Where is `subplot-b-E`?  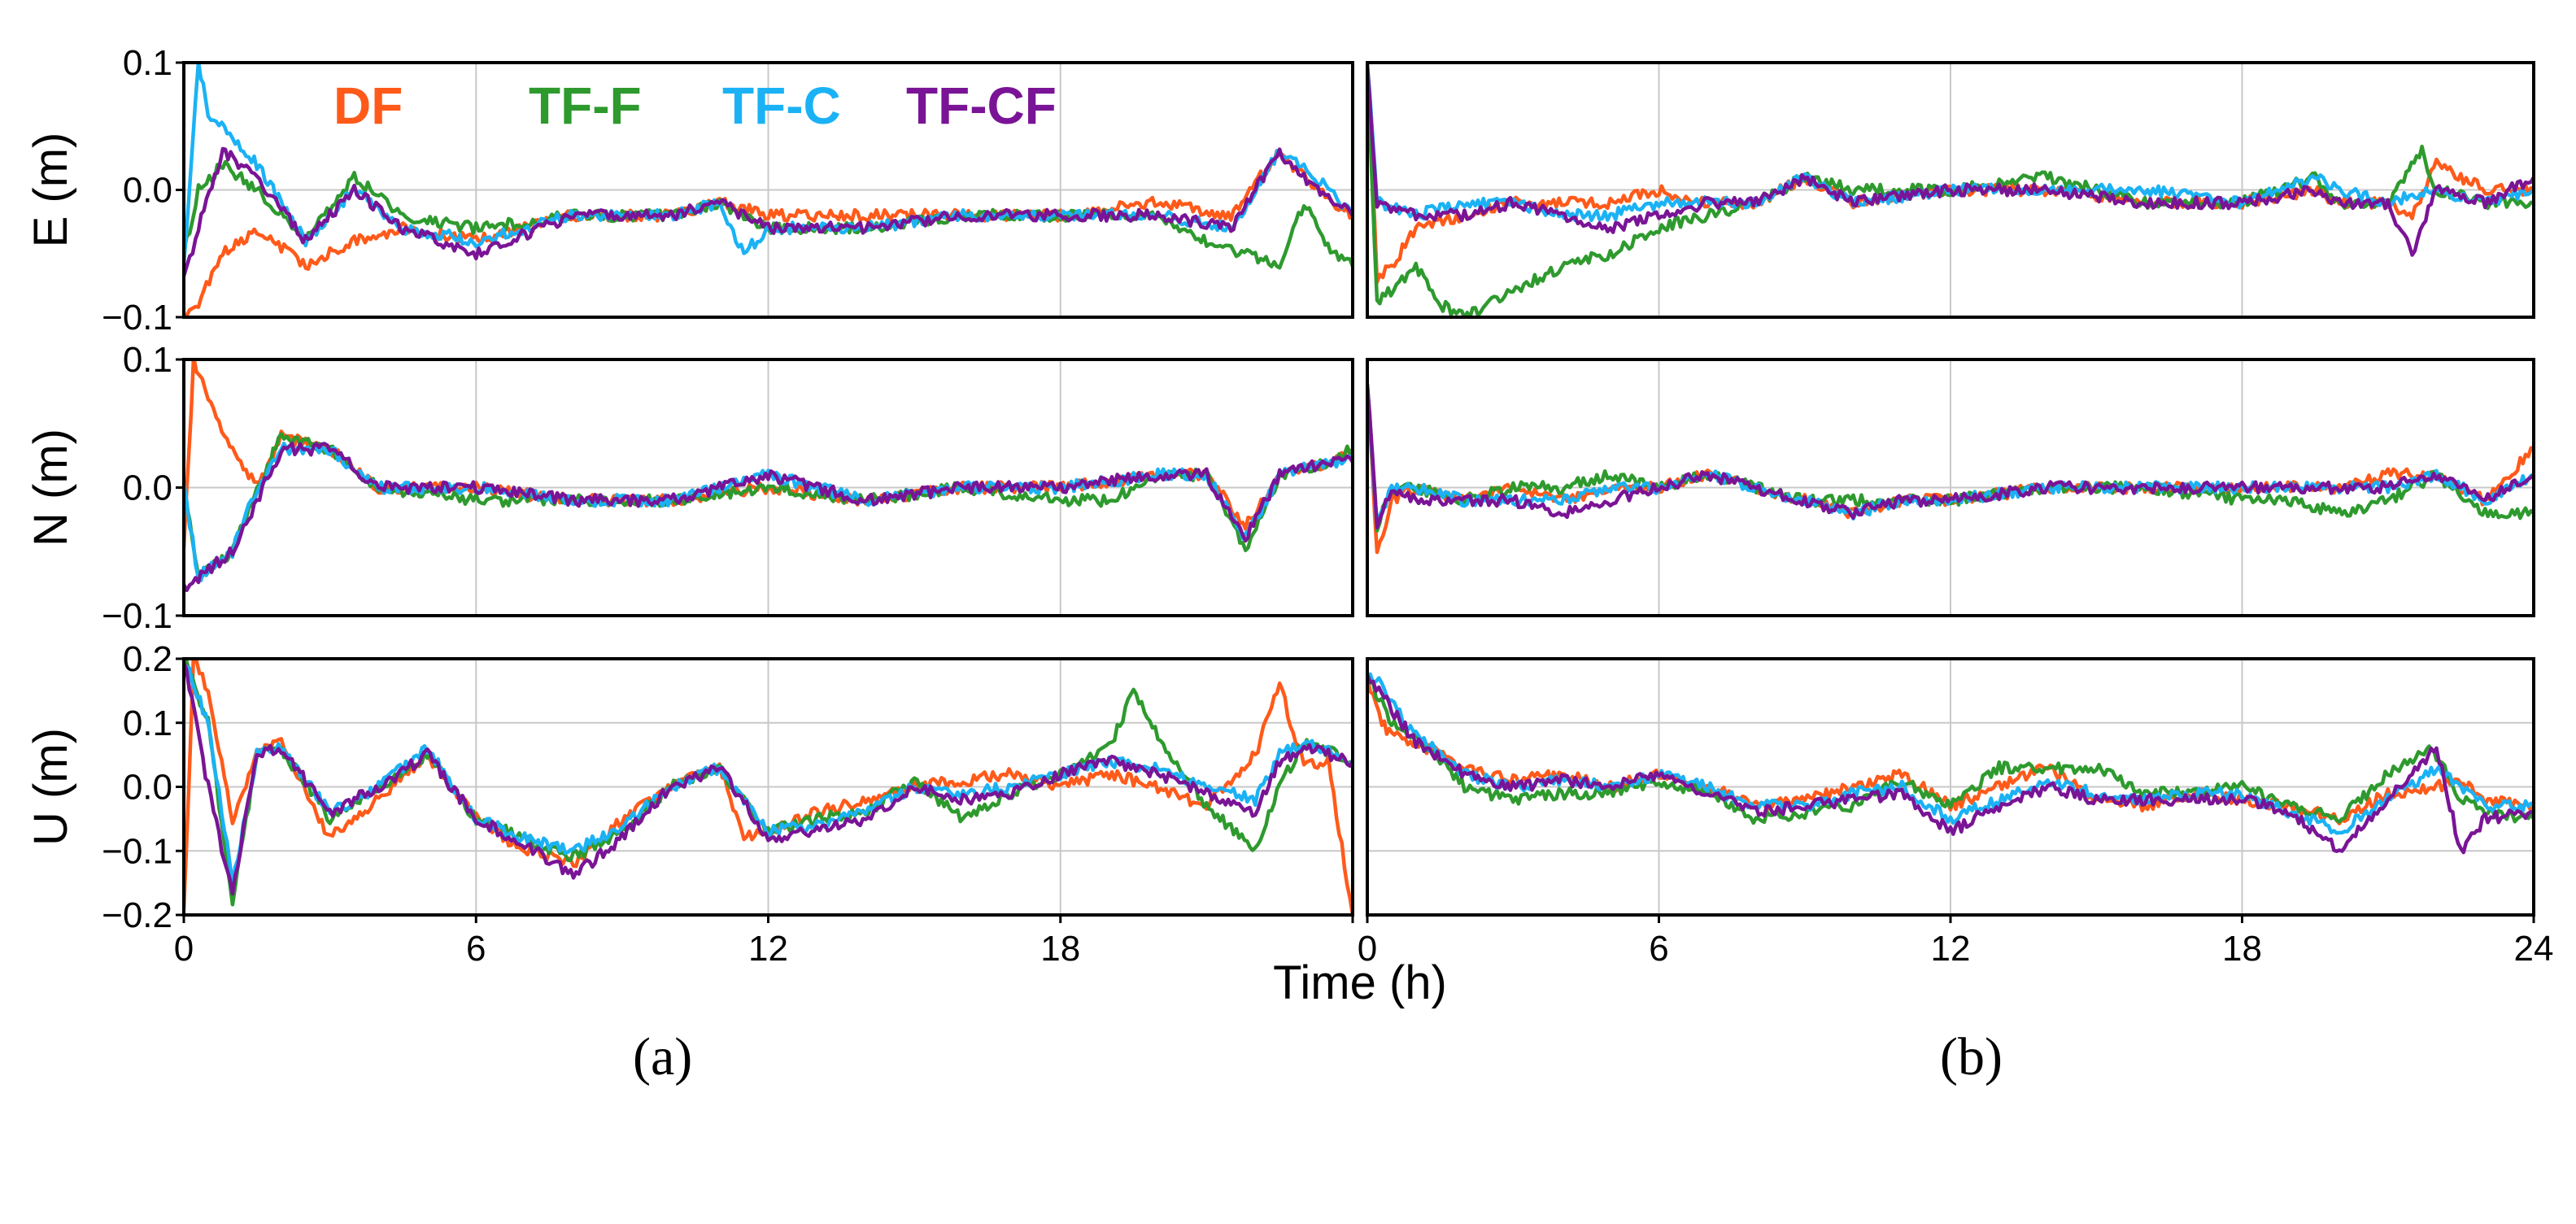 subplot-b-E is located at coordinates (1950, 190).